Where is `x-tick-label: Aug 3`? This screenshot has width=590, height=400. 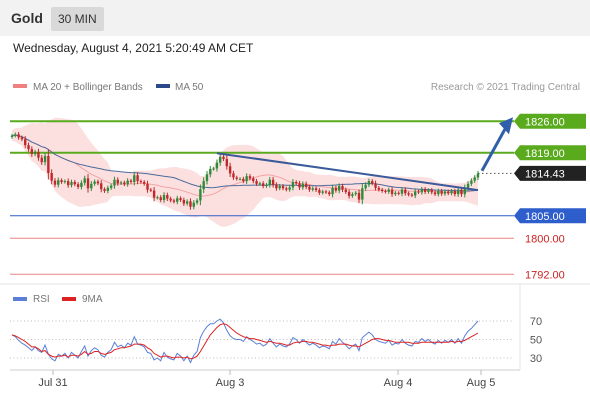 x-tick-label: Aug 3 is located at coordinates (230, 383).